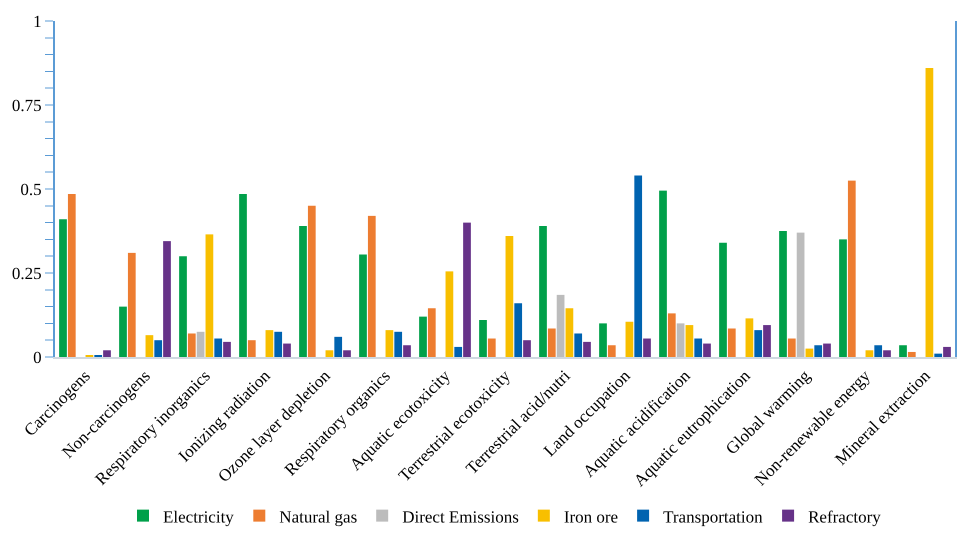 The image size is (975, 546). I want to click on legend-label: Direct Emissions, so click(460, 516).